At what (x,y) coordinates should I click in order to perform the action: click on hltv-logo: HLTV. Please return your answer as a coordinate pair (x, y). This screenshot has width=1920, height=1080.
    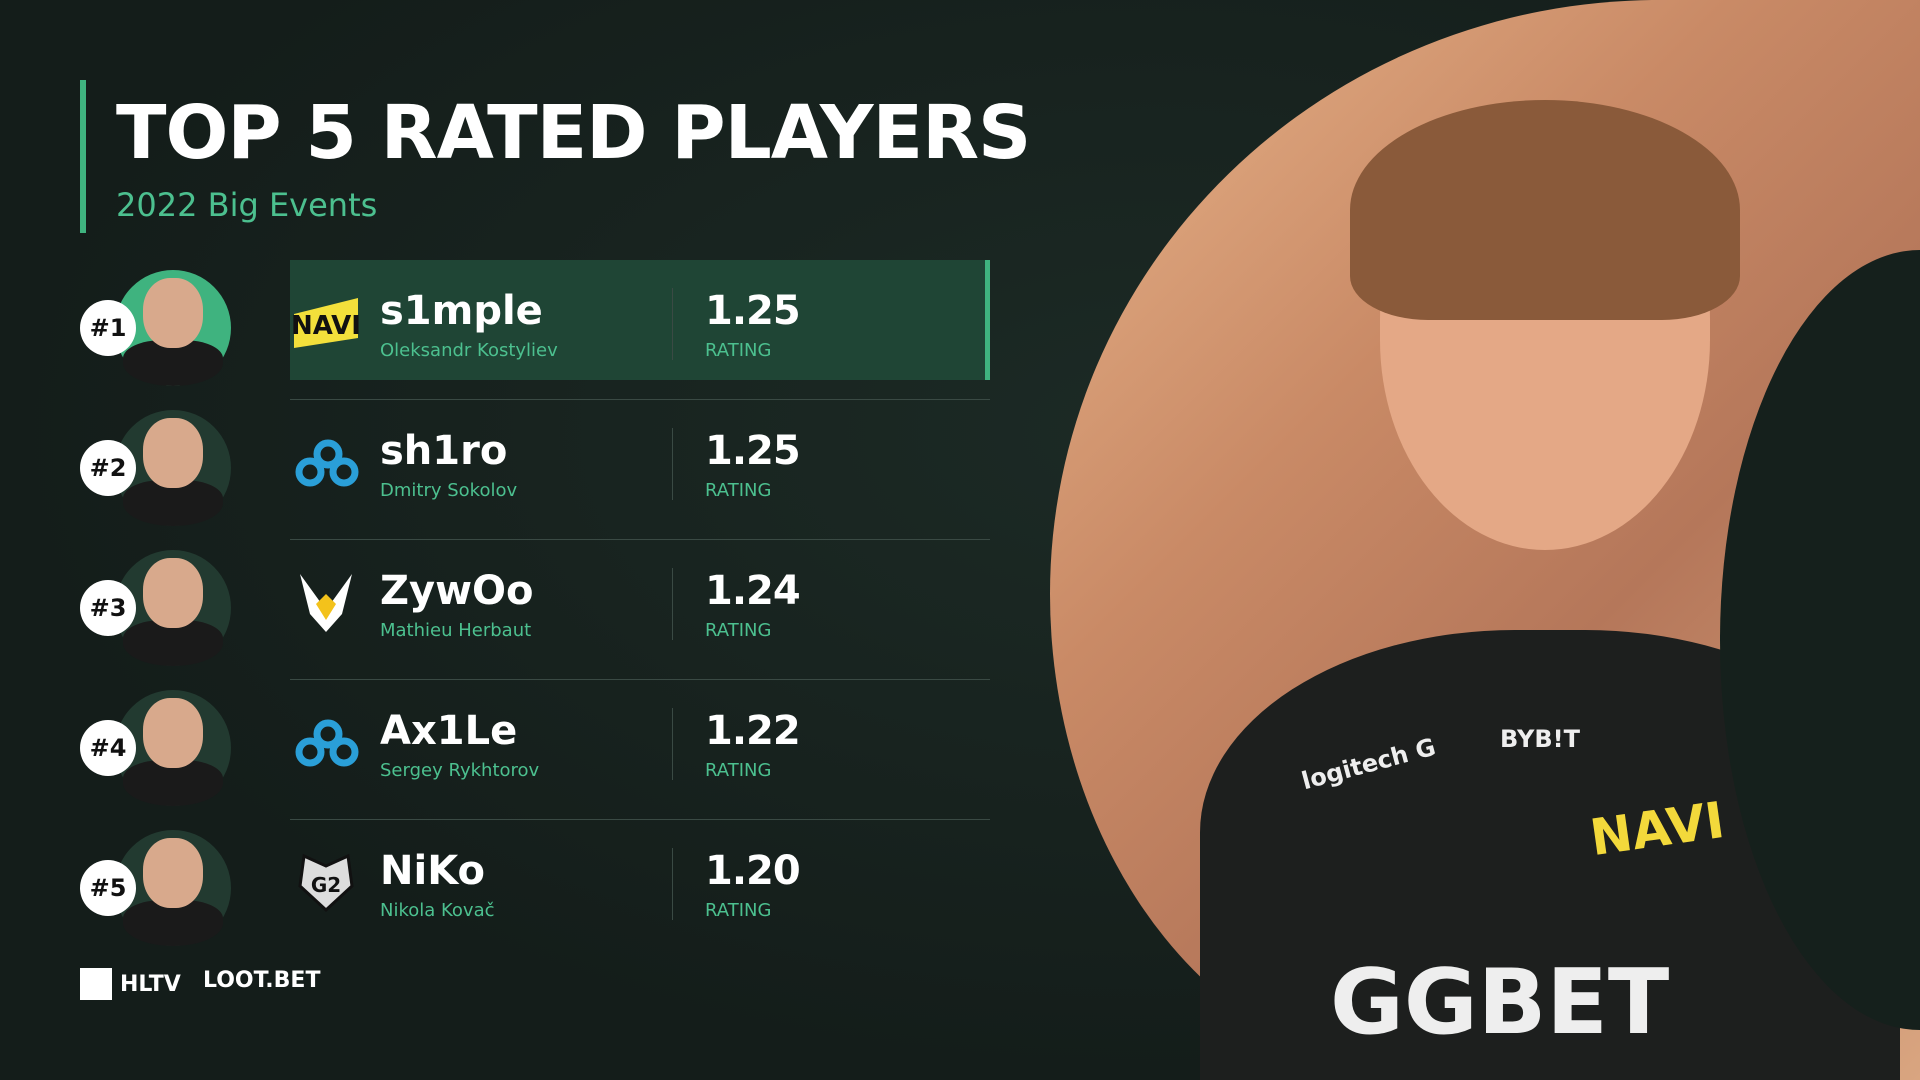
    Looking at the image, I should click on (130, 984).